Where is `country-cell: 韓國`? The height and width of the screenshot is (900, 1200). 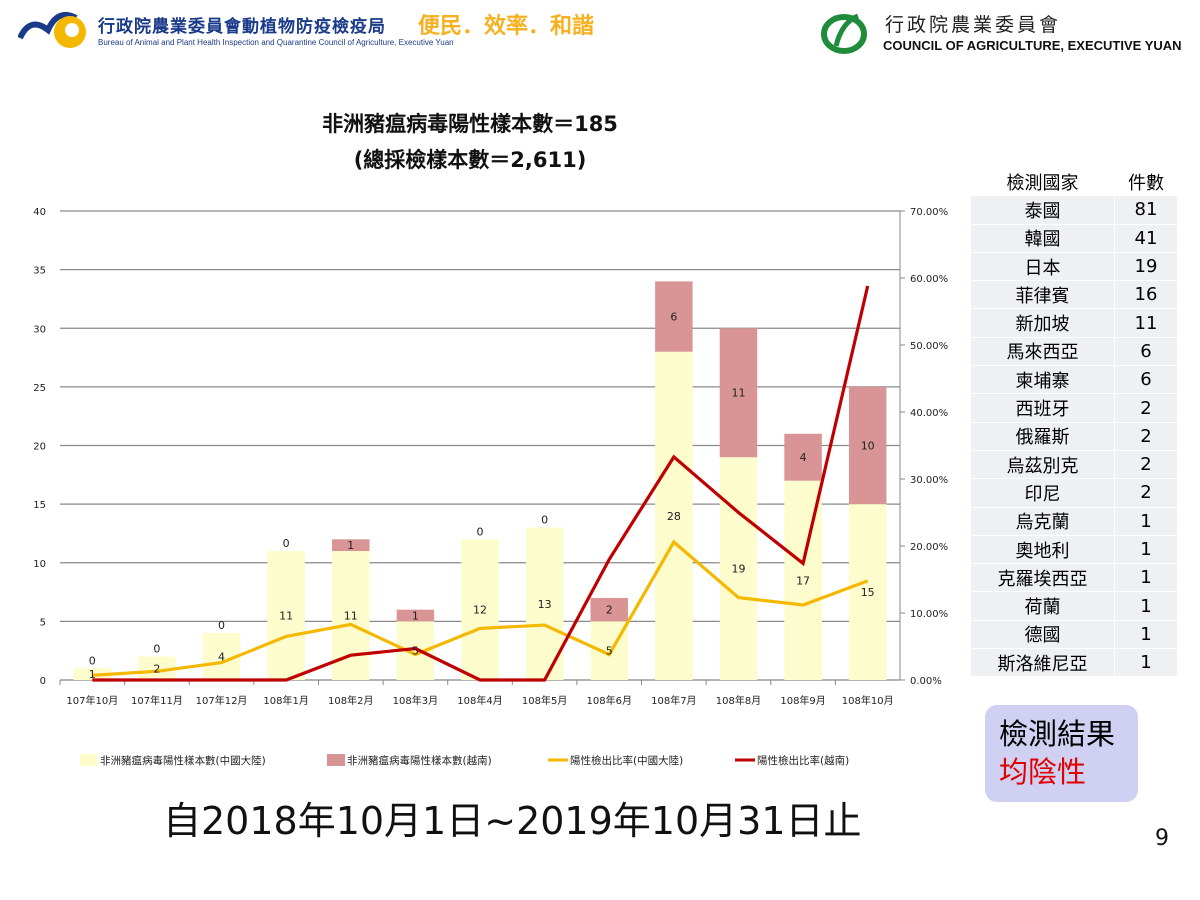
country-cell: 韓國 is located at coordinates (1042, 238).